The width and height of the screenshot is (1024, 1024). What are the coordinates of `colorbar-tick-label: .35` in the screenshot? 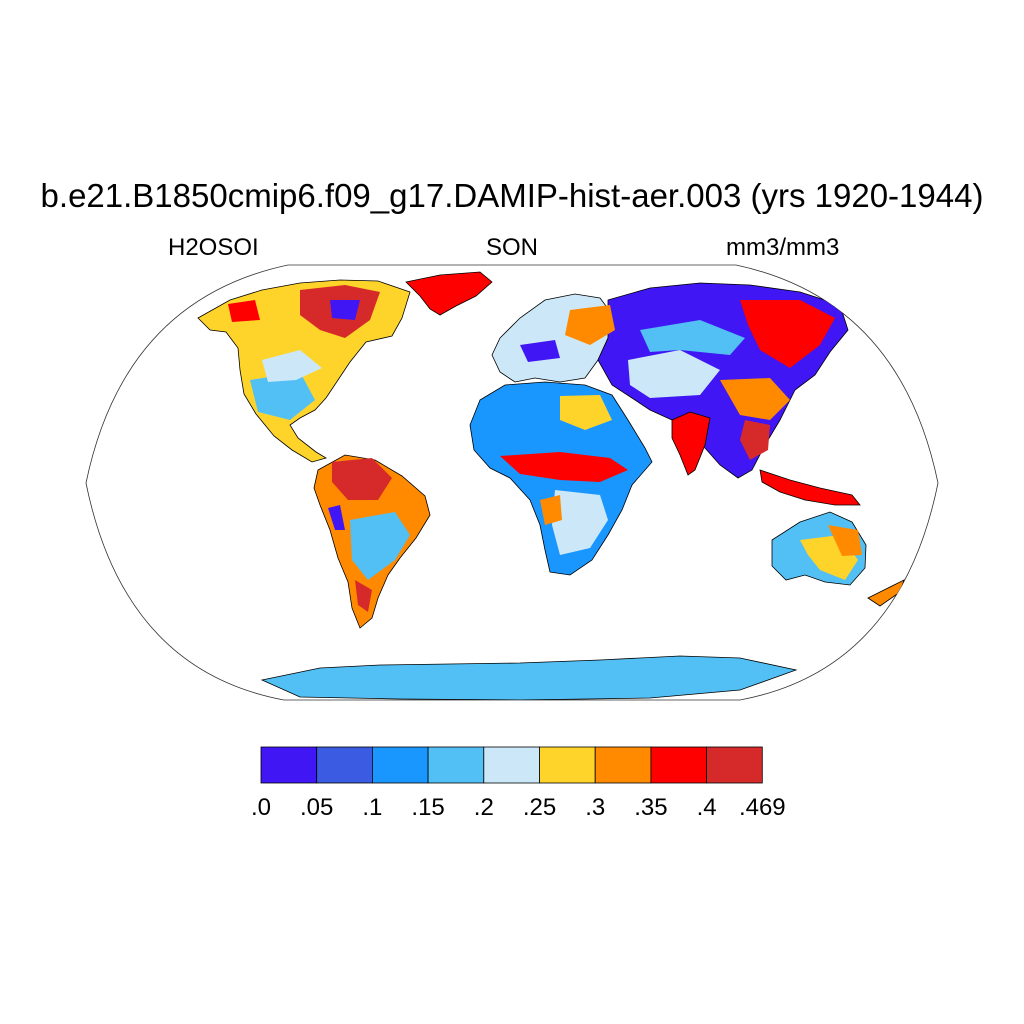 It's located at (650, 807).